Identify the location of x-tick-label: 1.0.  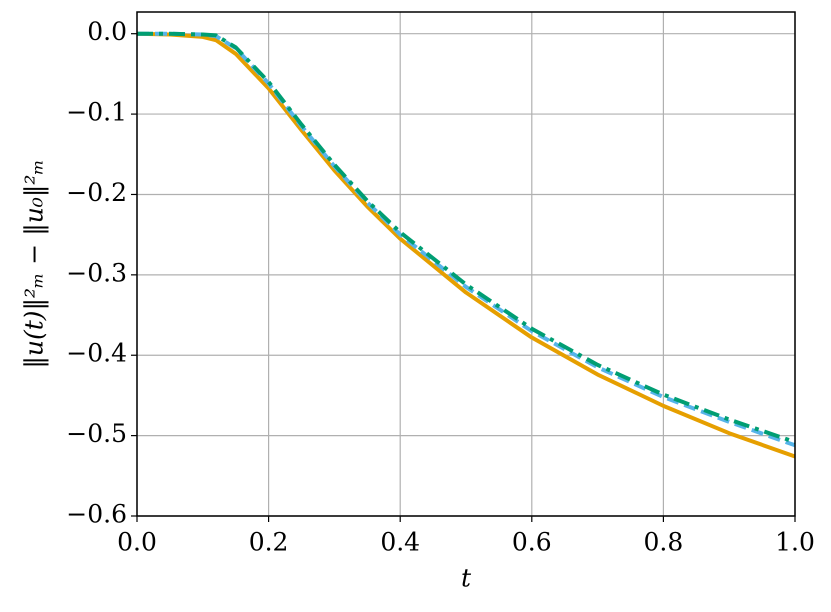
(795, 542).